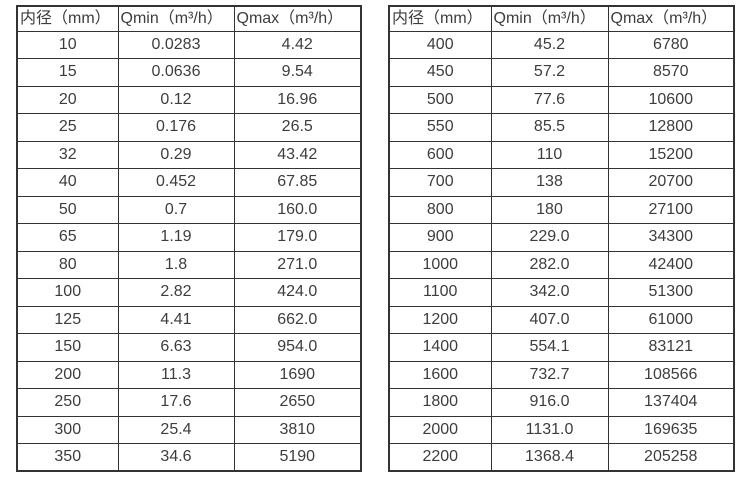  I want to click on table-row: 20 0.12 16.96, so click(189, 99).